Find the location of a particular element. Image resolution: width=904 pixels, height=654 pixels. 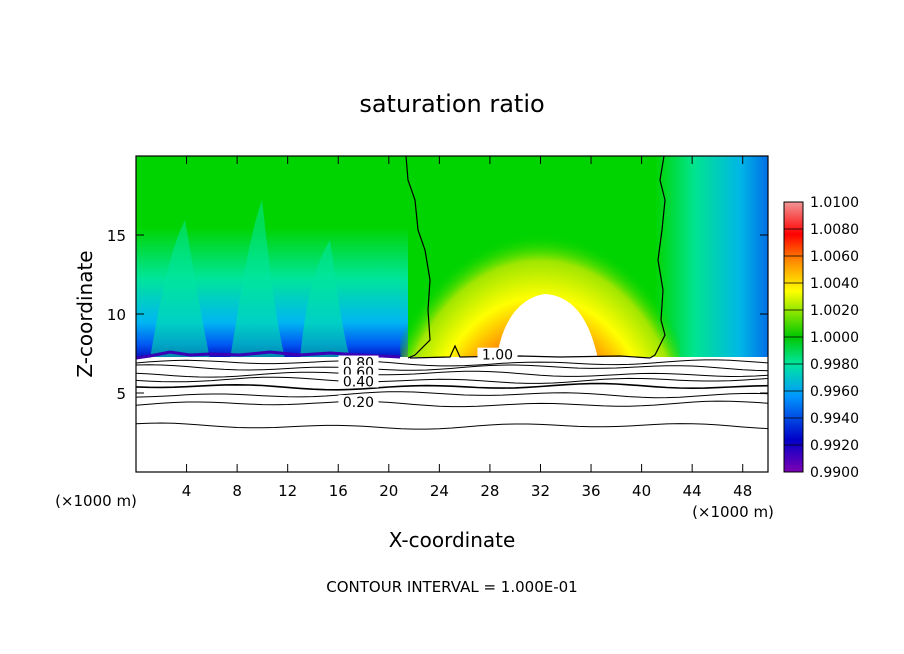

y-tick-label: 15 is located at coordinates (116, 236).